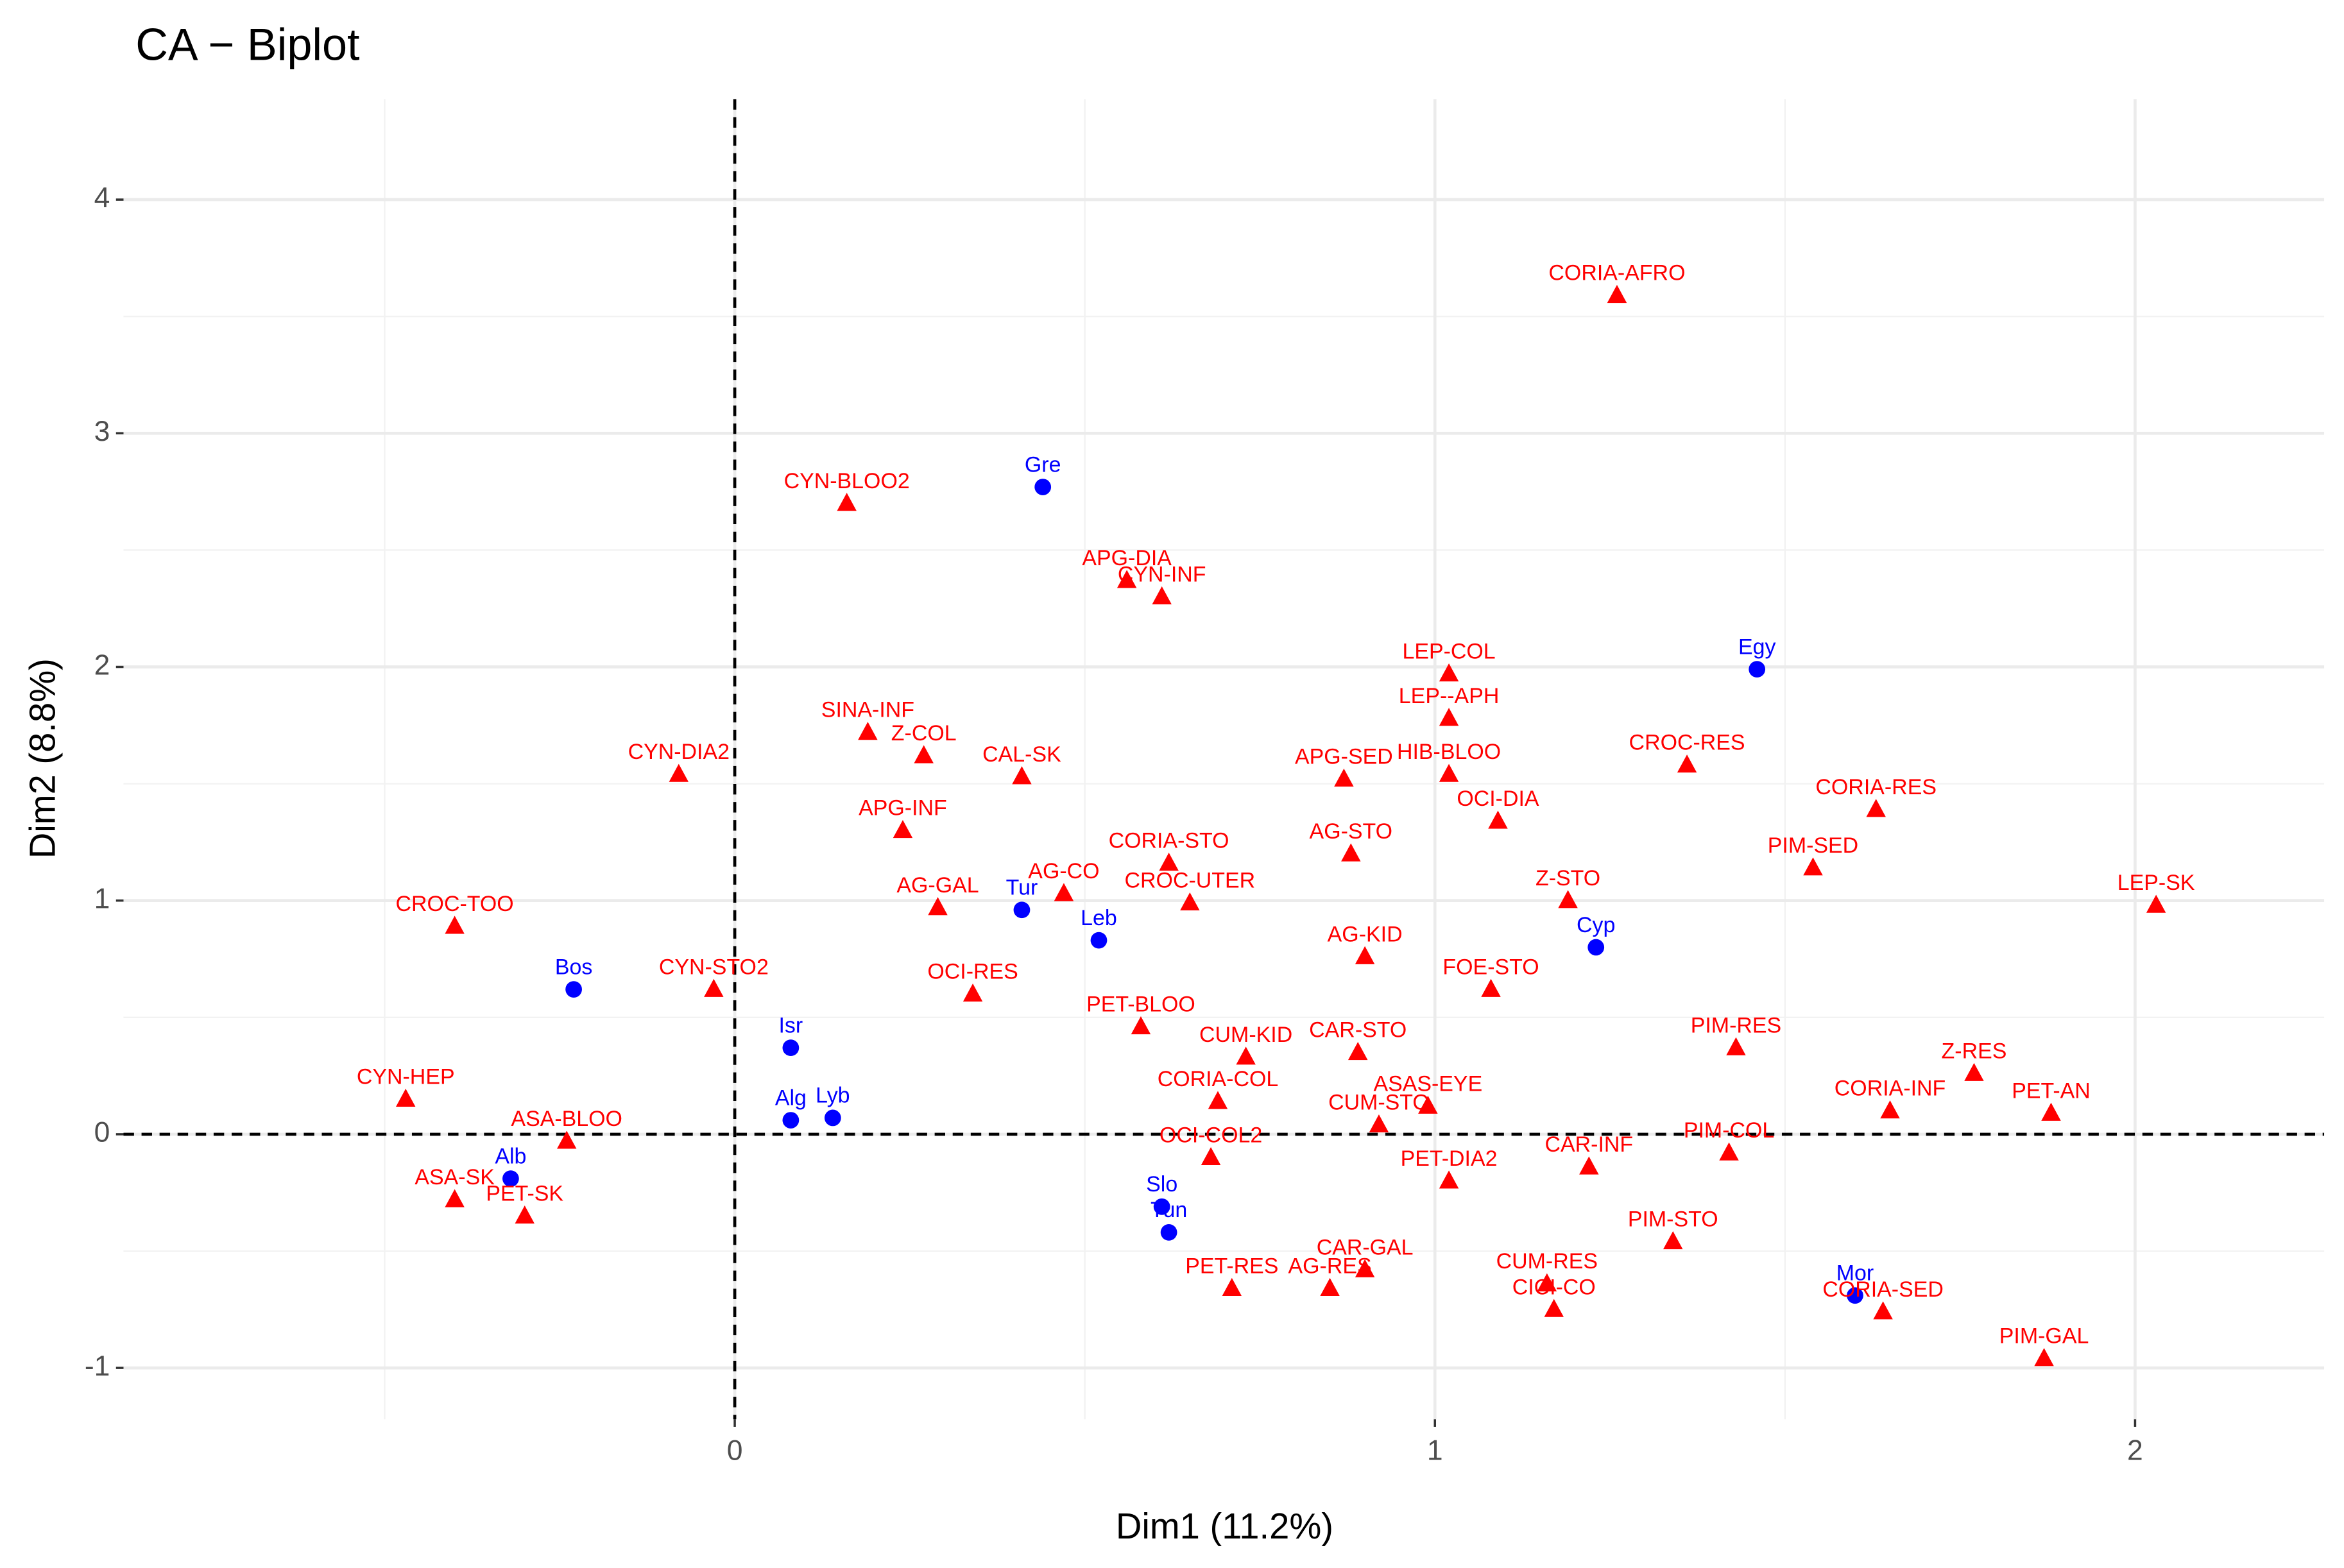 The width and height of the screenshot is (2344, 1568). Describe the element at coordinates (1162, 574) in the screenshot. I see `point-label: CYN-INF` at that location.